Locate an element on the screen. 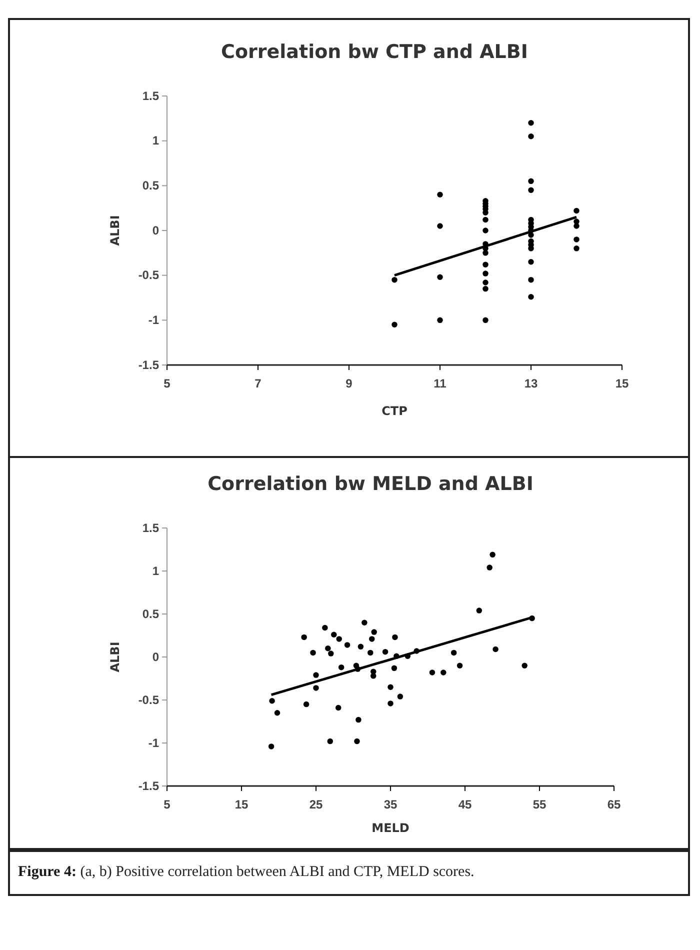  x-tick-label: 65 is located at coordinates (614, 804).